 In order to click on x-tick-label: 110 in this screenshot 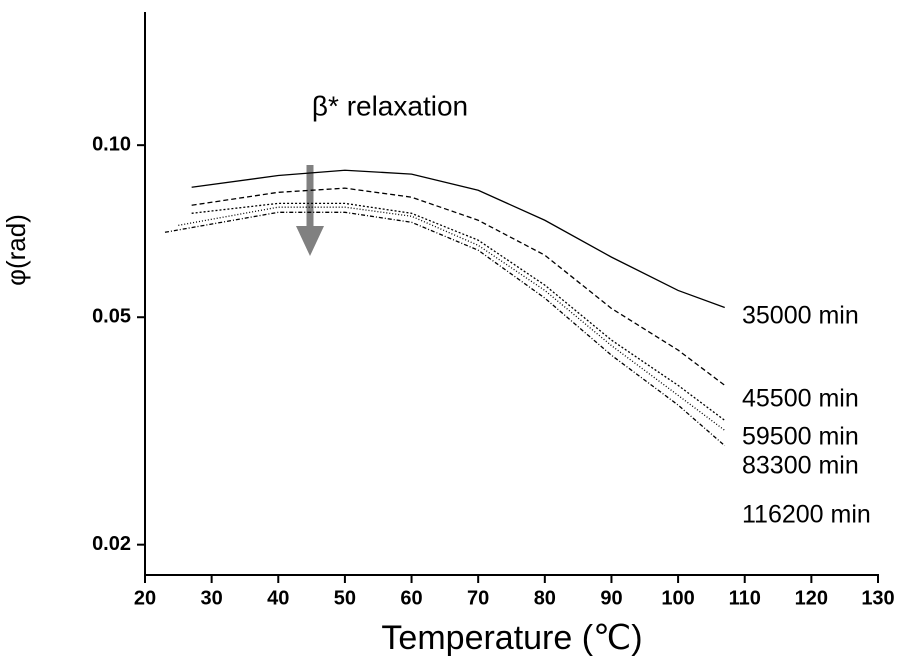, I will do `click(745, 598)`.